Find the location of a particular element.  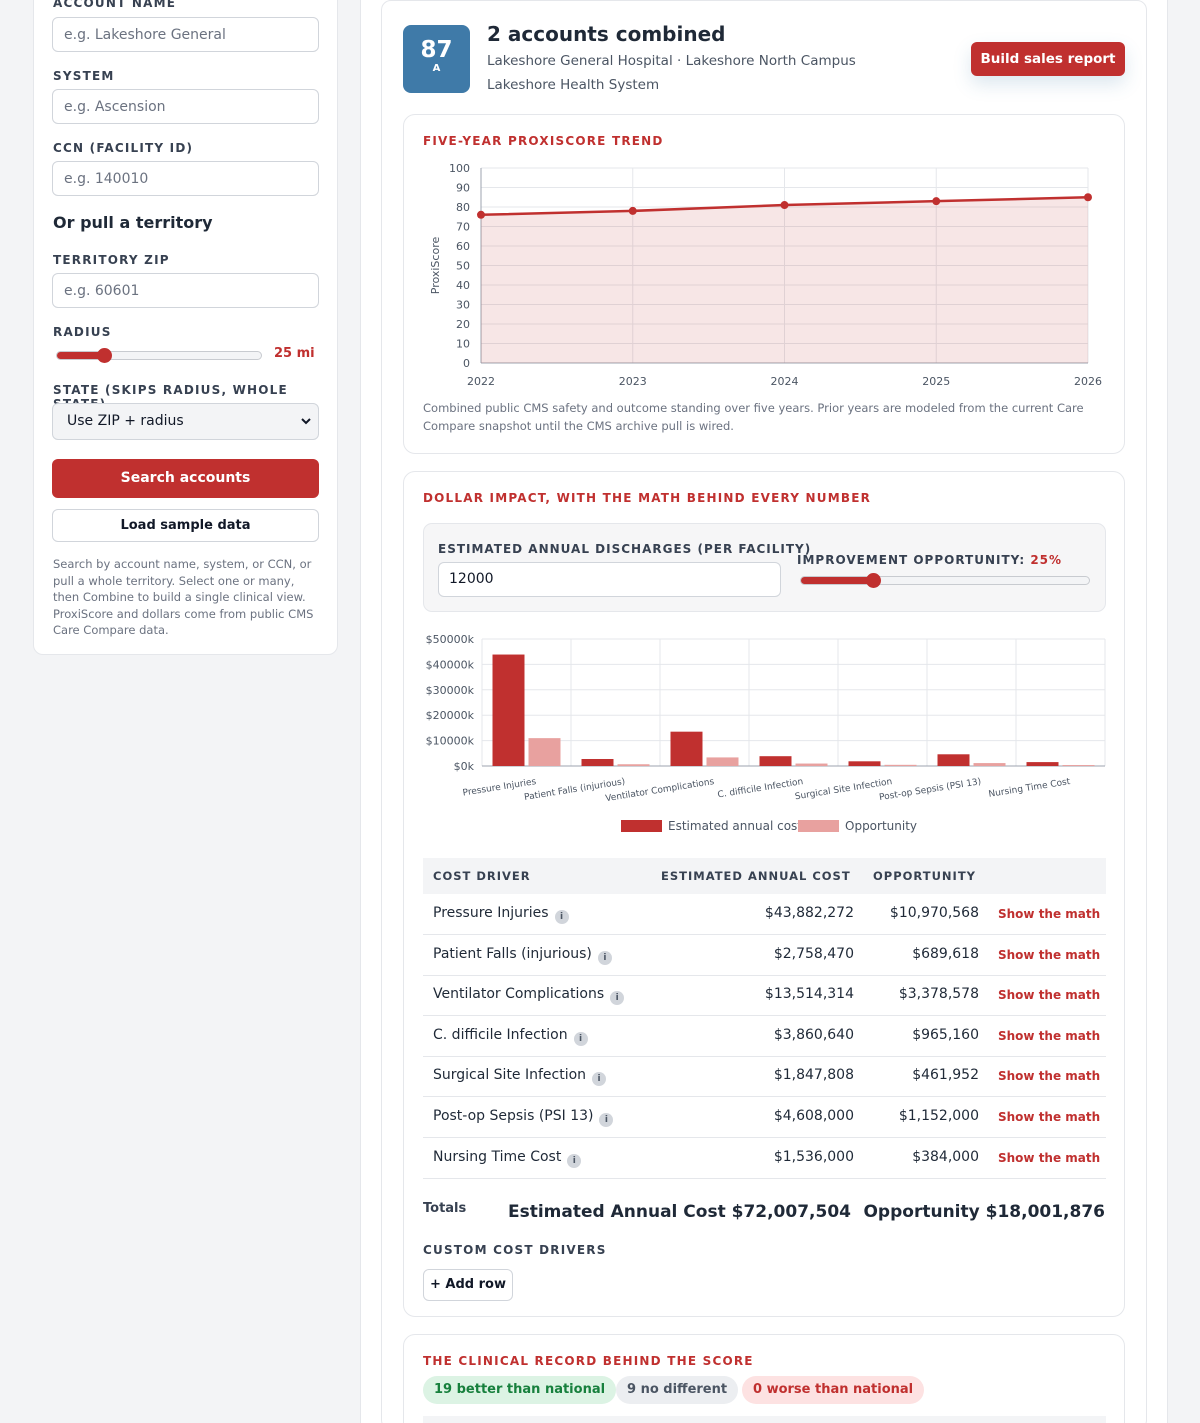

data-point is located at coordinates (936, 201).